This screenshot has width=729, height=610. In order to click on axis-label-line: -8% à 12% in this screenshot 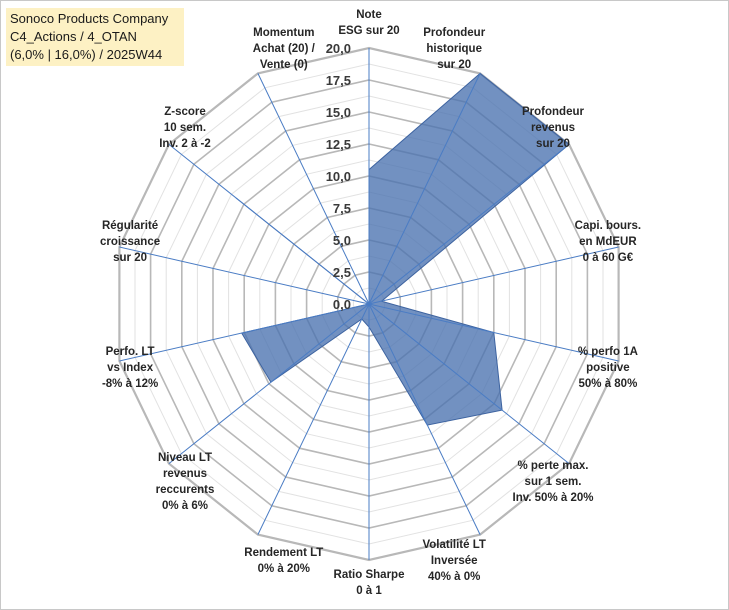, I will do `click(130, 384)`.